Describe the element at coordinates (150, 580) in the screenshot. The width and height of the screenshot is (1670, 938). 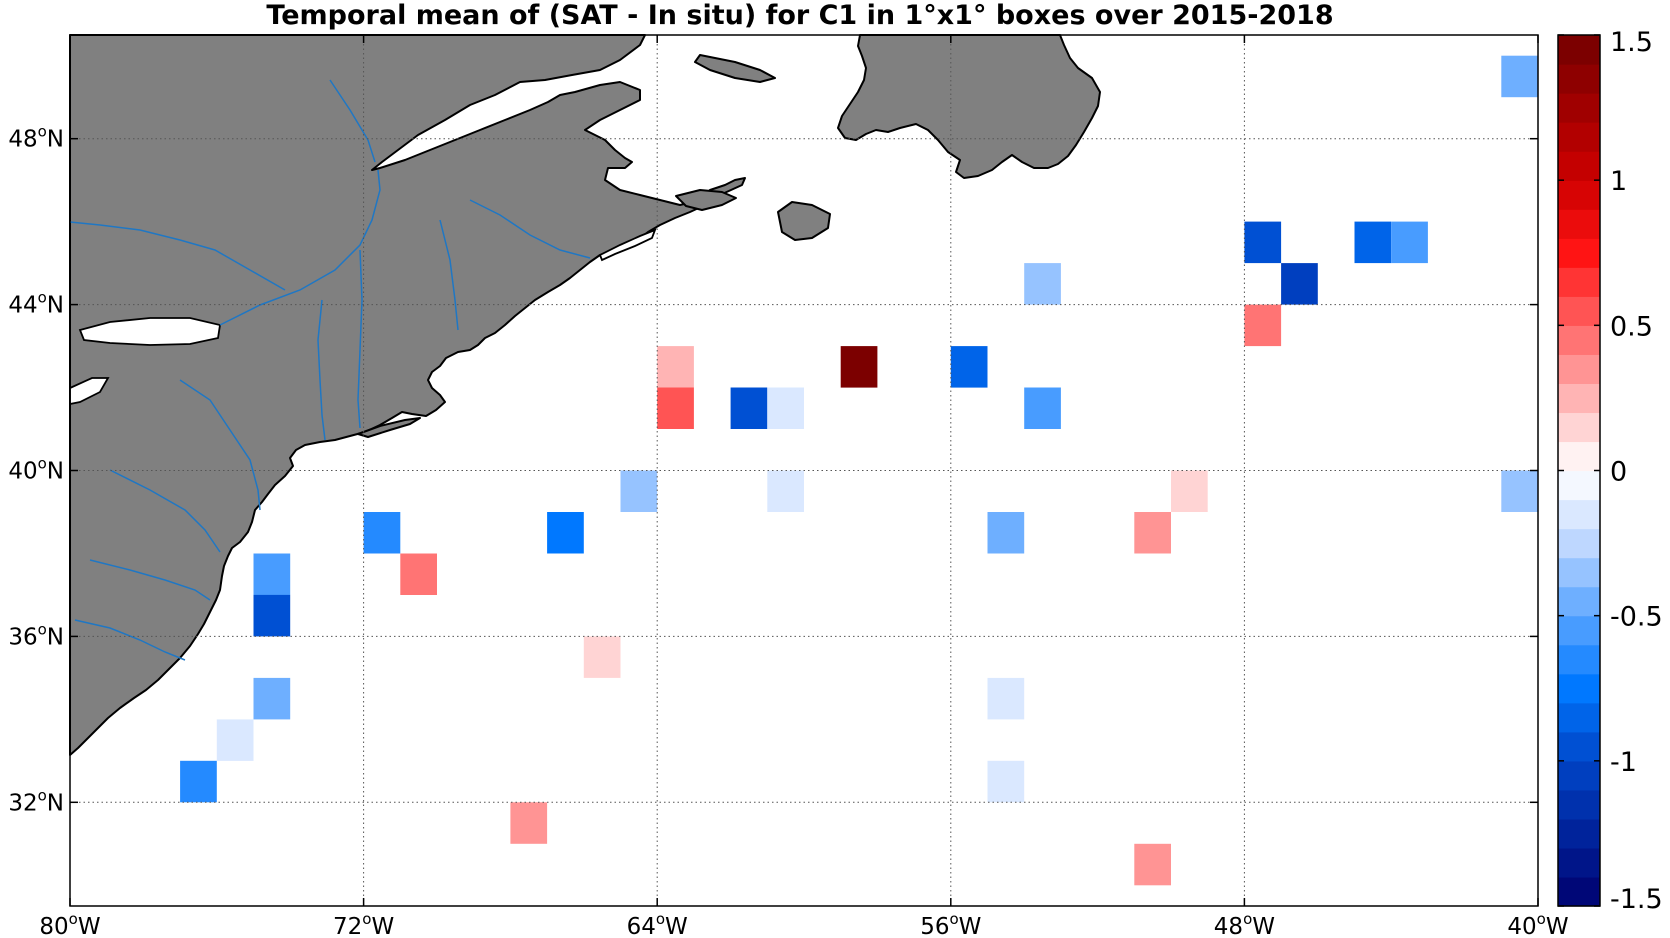
I see `james-river` at that location.